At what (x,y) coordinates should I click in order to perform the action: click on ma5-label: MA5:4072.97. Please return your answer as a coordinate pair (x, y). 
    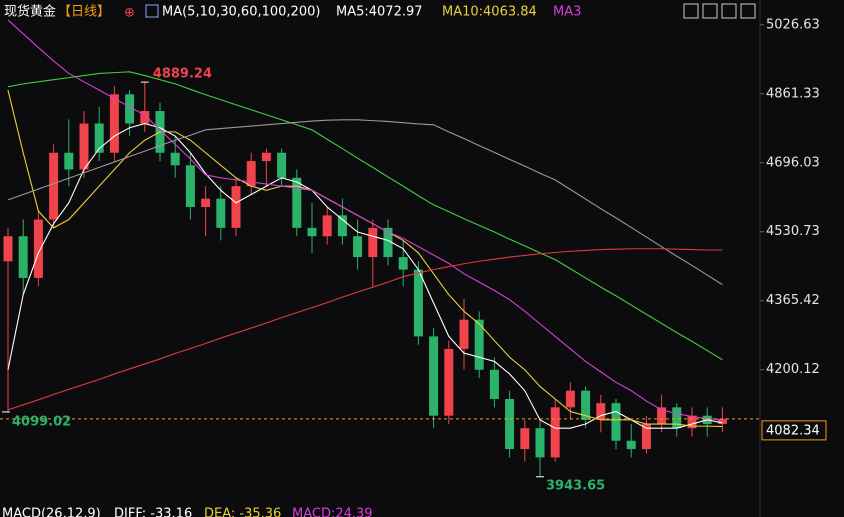
    Looking at the image, I should click on (379, 12).